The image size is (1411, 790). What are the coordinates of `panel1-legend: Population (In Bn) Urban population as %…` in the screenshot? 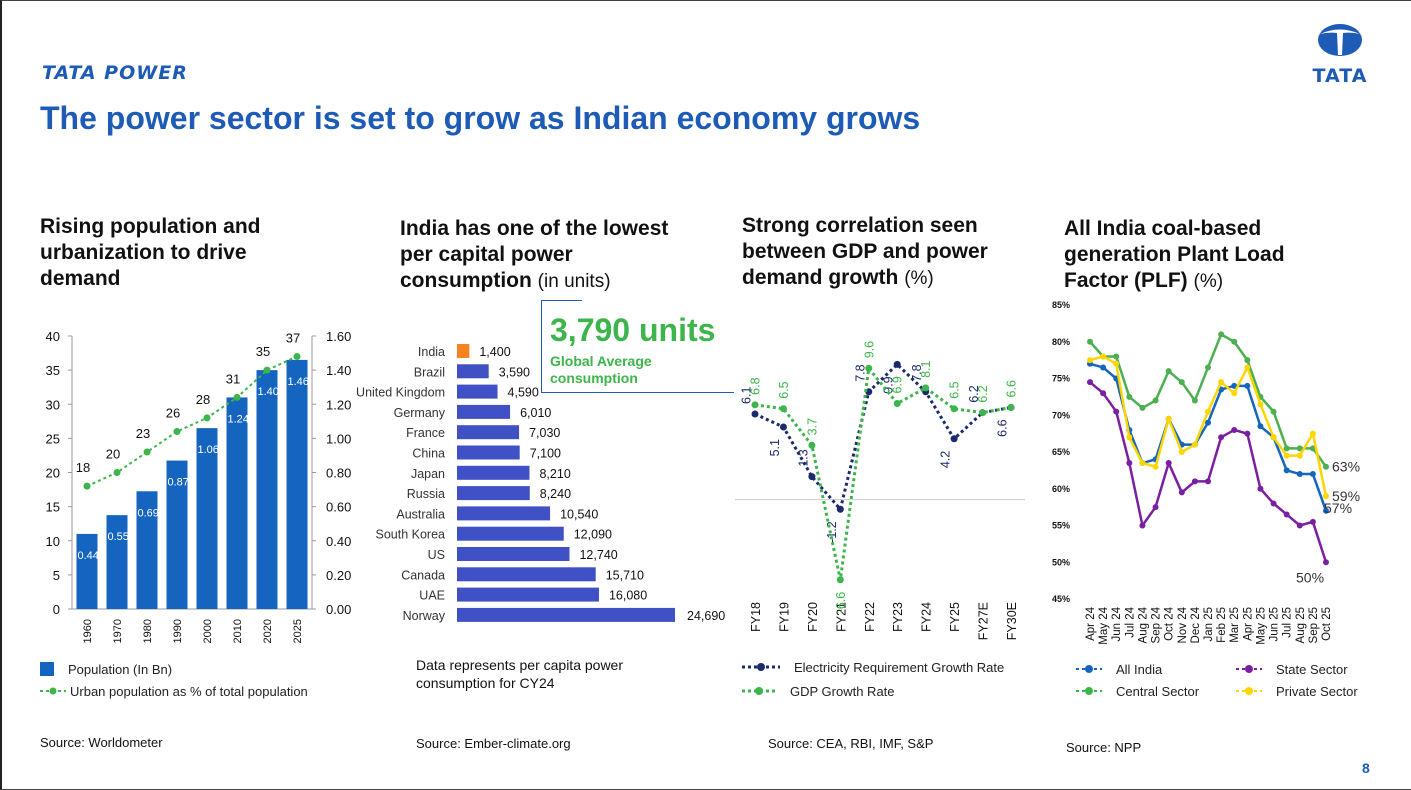 It's located at (174, 680).